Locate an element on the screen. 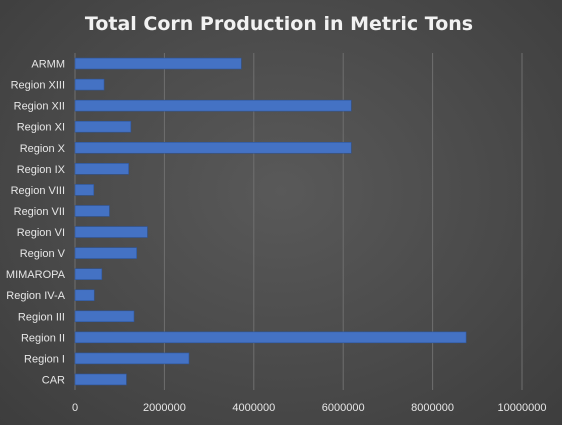  x-axis-tick-labels: 0 2000000 4000000 6000000 8000000 10000000 is located at coordinates (309, 408).